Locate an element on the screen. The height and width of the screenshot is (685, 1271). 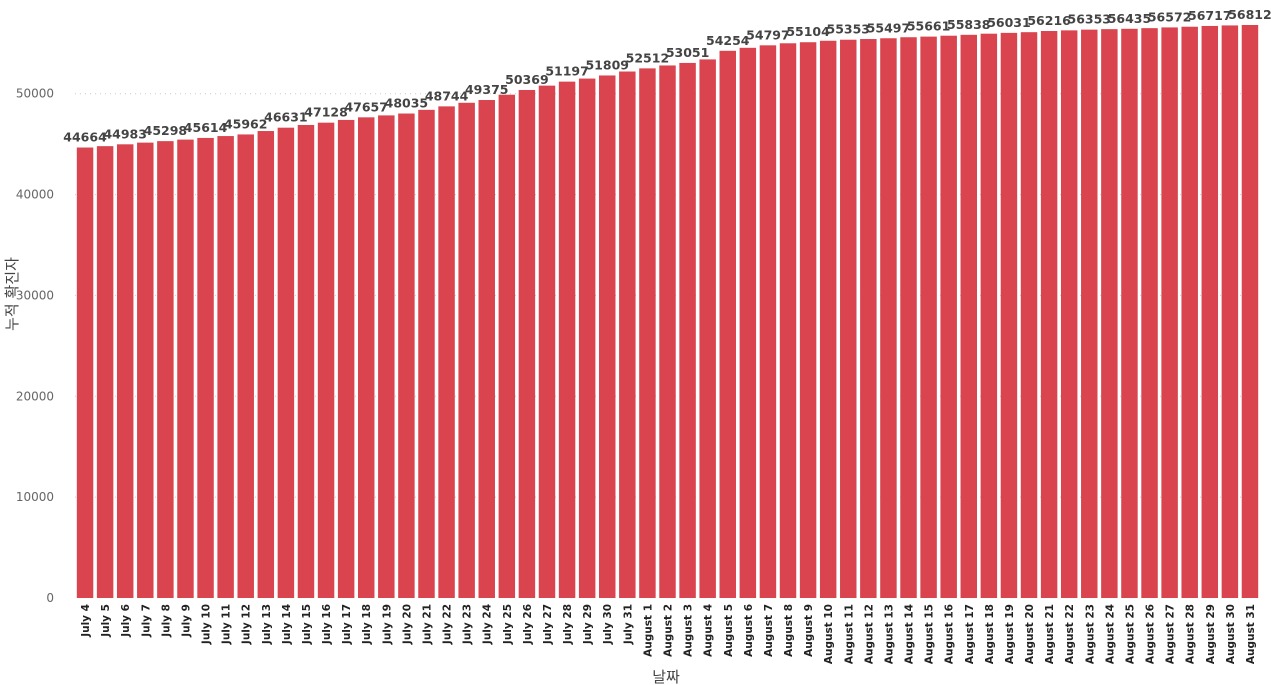
bar-value-label: 46631 is located at coordinates (286, 117).